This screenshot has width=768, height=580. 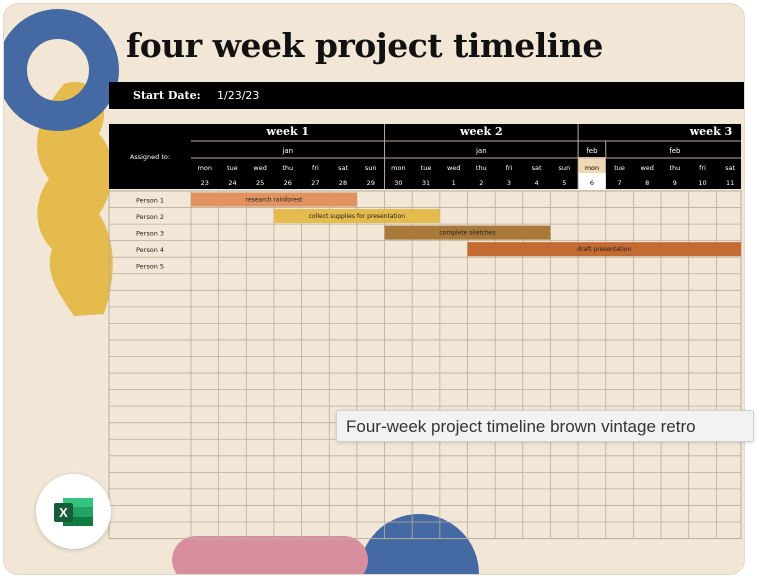 What do you see at coordinates (419, 544) in the screenshot?
I see `blue-half-circle-shape` at bounding box center [419, 544].